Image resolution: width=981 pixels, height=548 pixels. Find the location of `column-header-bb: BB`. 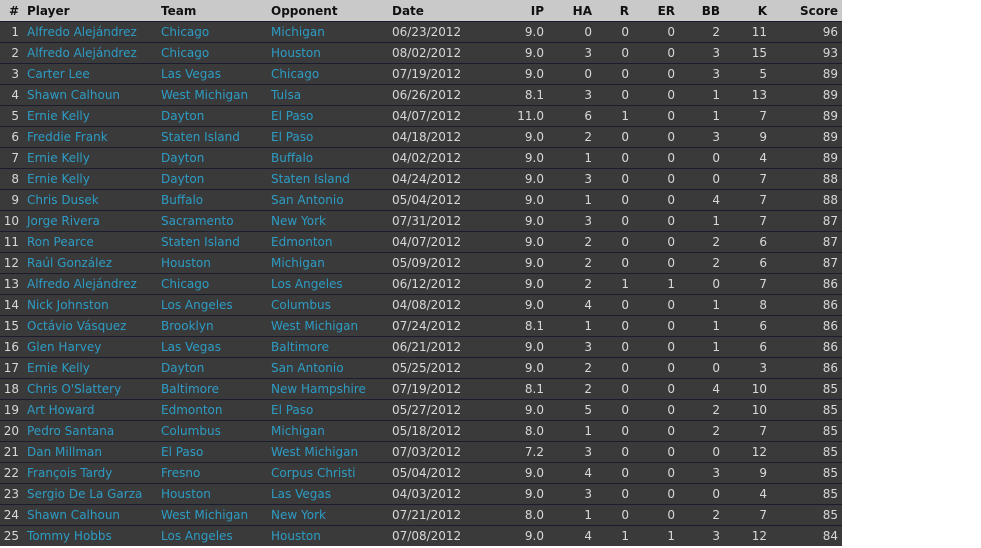

column-header-bb: BB is located at coordinates (701, 11).